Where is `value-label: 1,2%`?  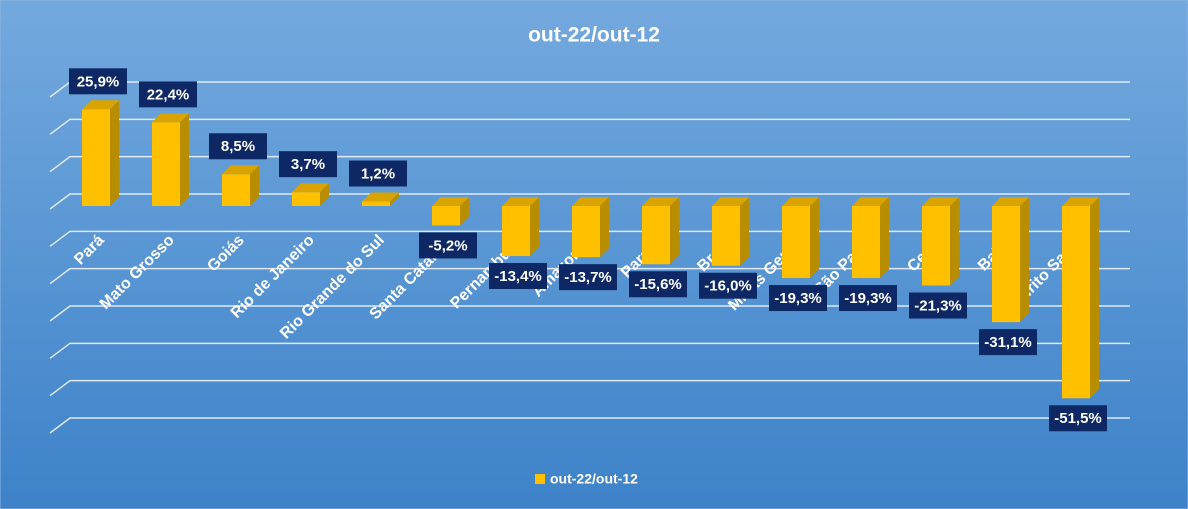 value-label: 1,2% is located at coordinates (378, 173).